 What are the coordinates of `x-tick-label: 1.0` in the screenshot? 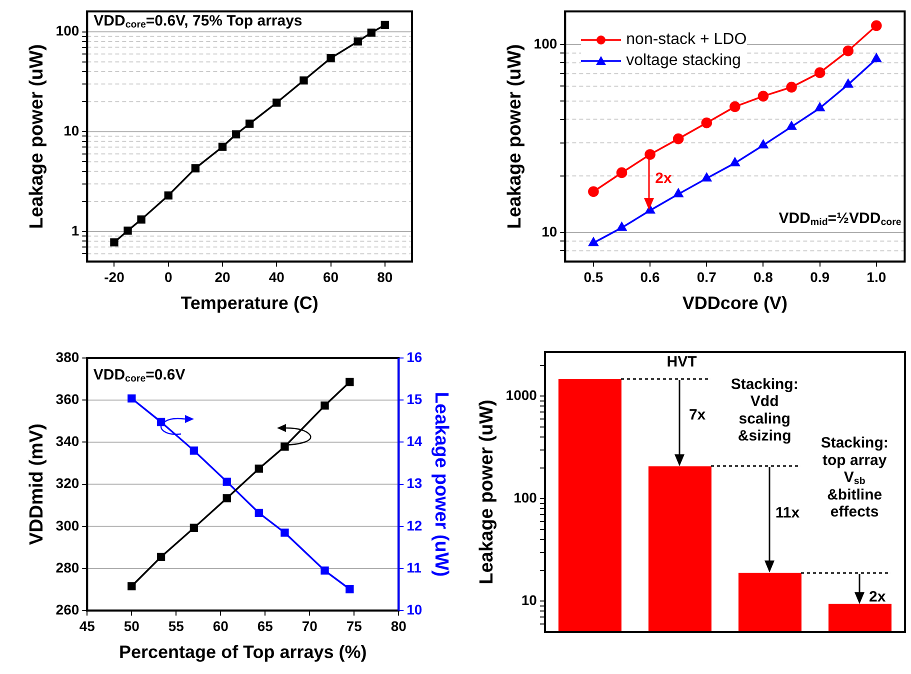 It's located at (876, 276).